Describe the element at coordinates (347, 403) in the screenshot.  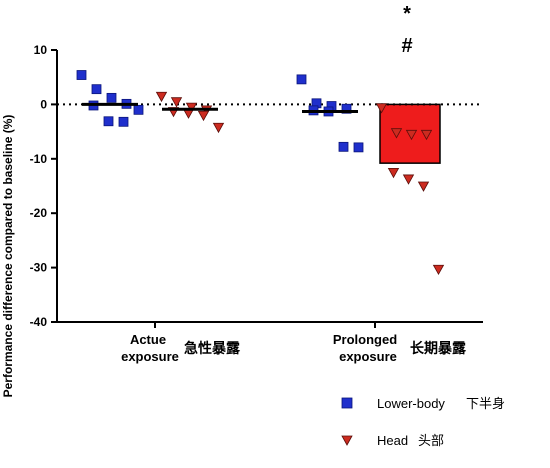
I see `legend-marker-lower-body` at that location.